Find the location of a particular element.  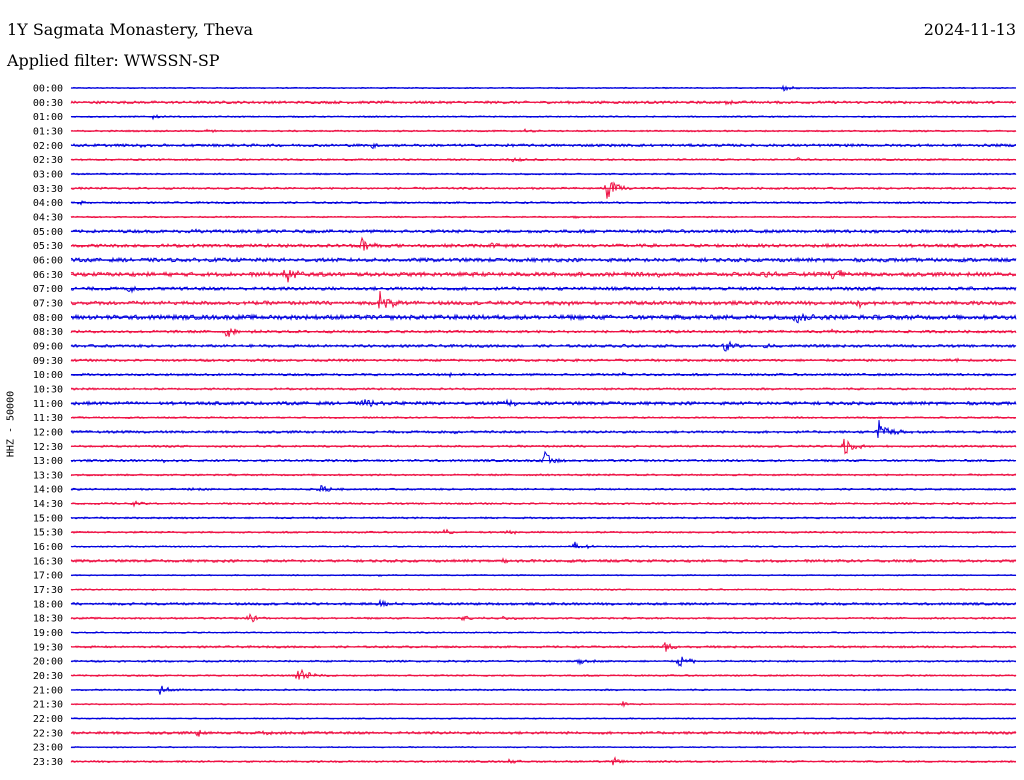

row-time-label: 11:00 is located at coordinates (48, 404).